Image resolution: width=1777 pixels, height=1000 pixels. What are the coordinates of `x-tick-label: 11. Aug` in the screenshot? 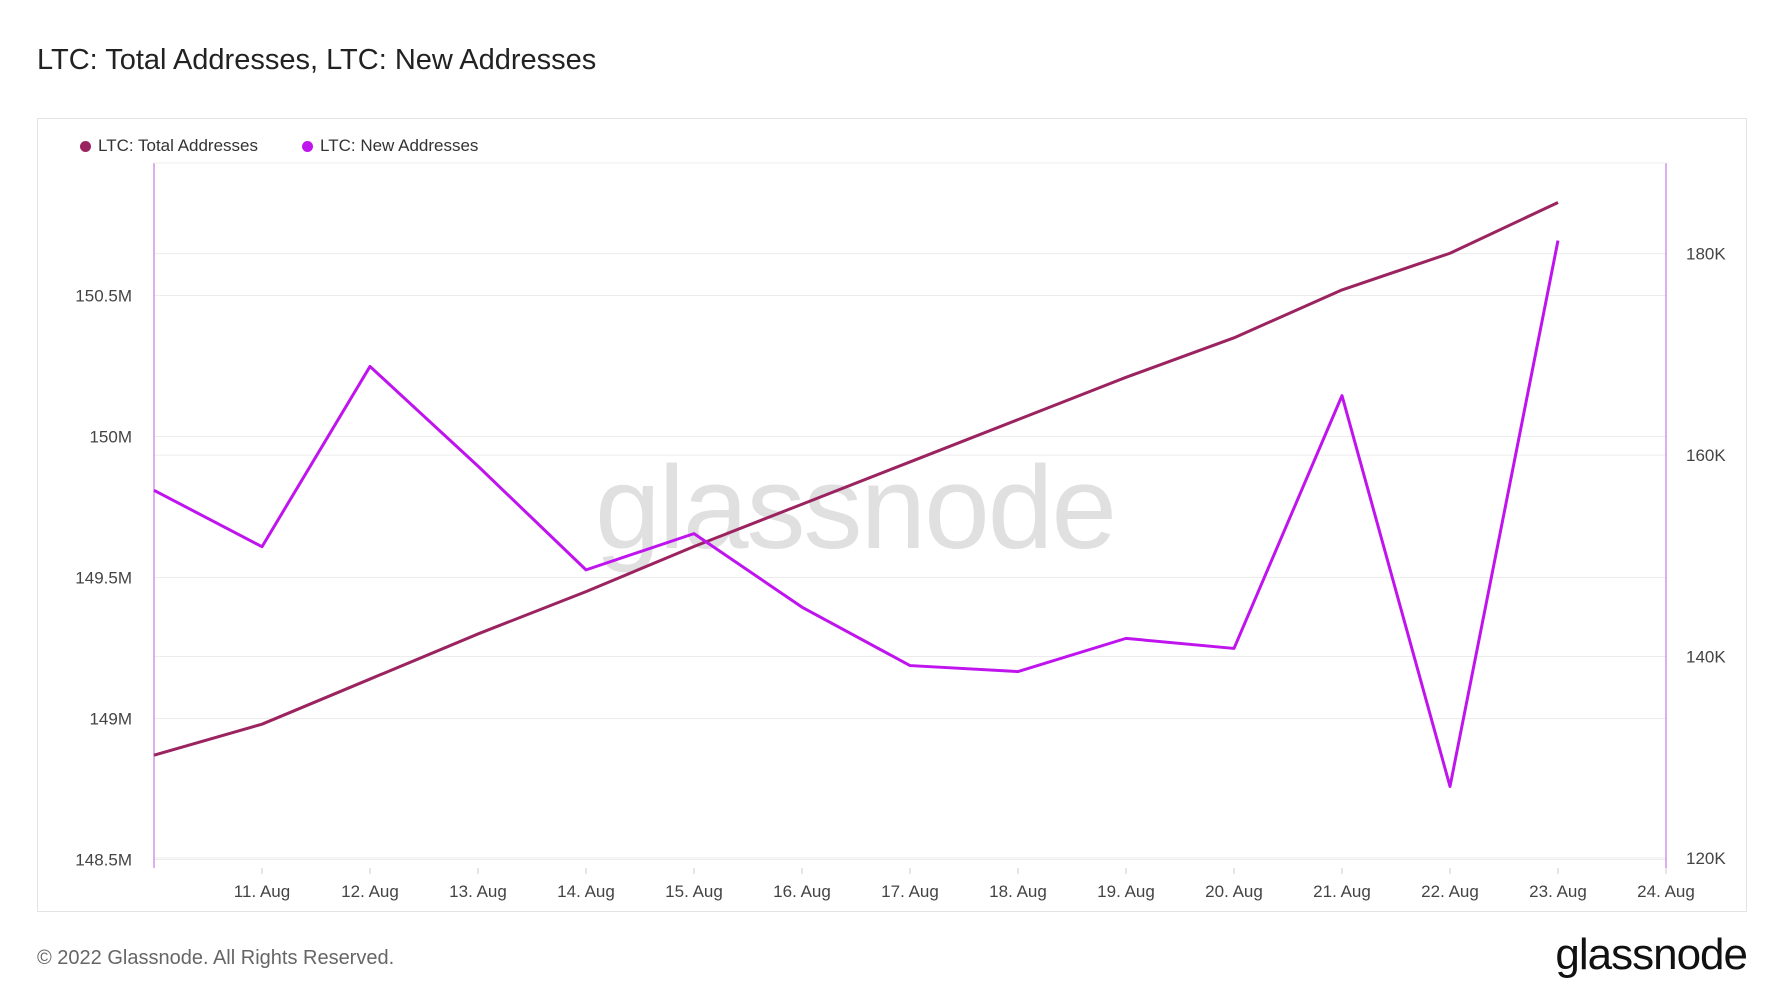 It's located at (262, 891).